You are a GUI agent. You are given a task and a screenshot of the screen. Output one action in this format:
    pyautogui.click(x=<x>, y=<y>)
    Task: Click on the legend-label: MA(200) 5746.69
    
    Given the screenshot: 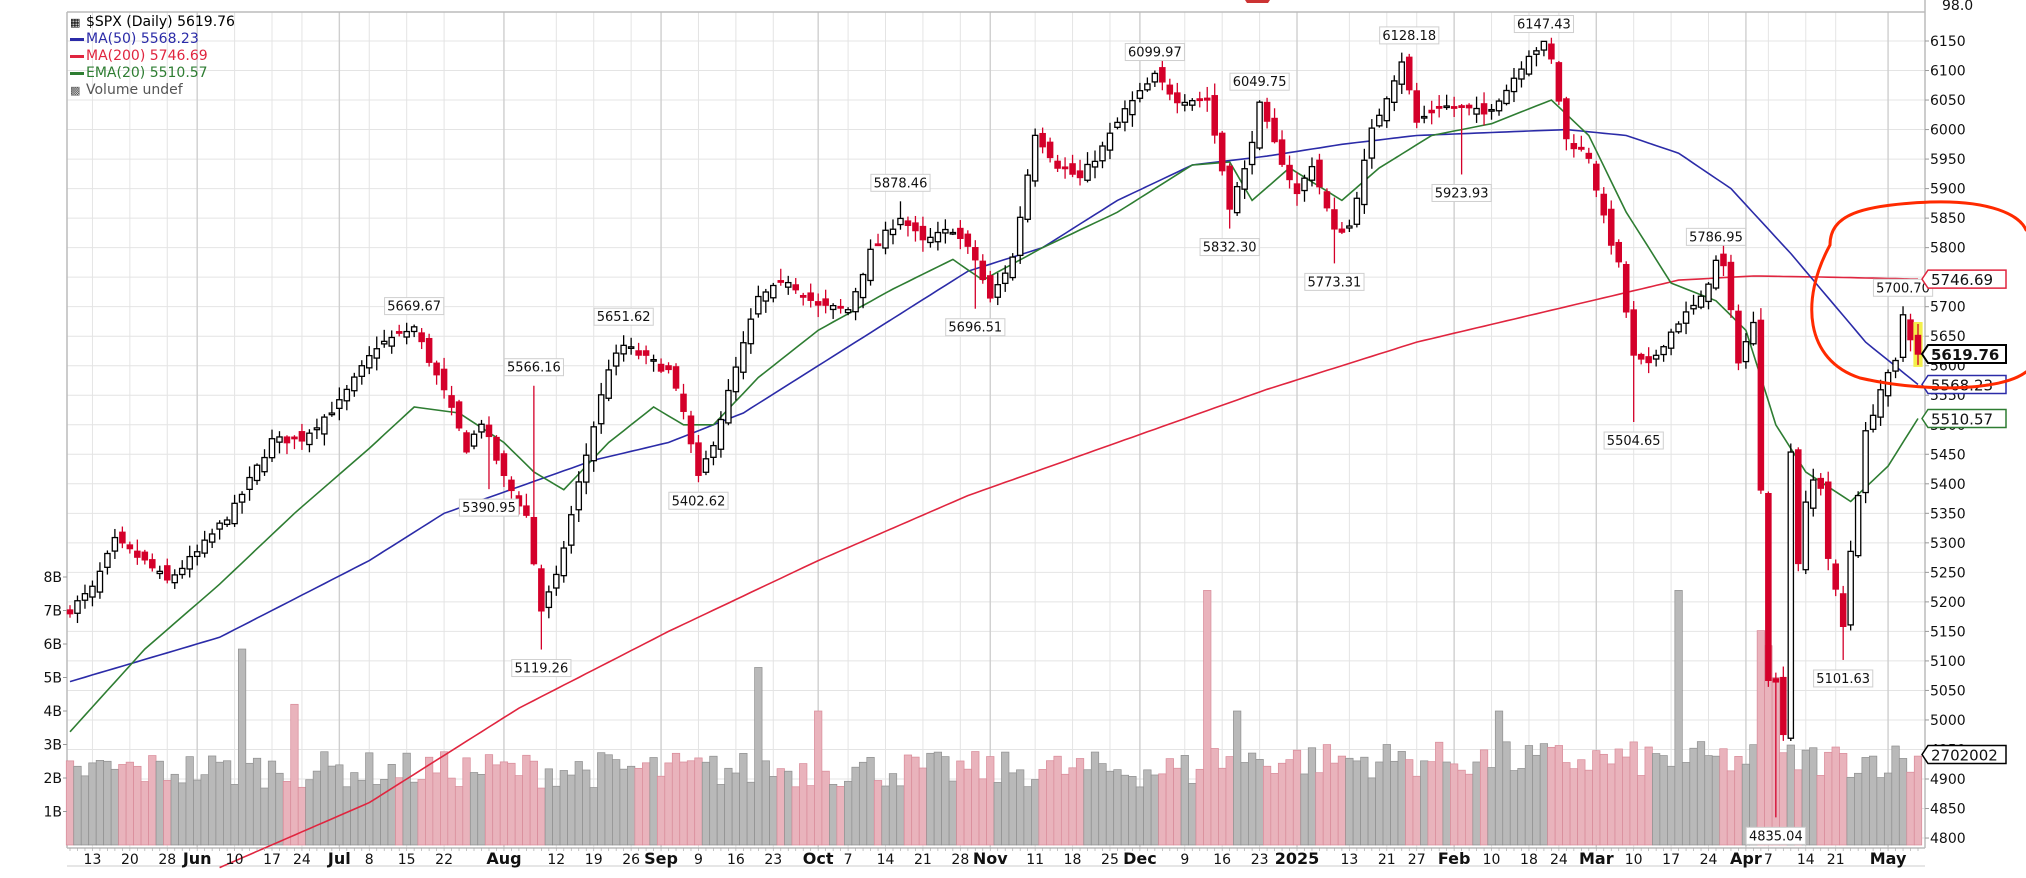 What is the action you would take?
    pyautogui.click(x=147, y=56)
    